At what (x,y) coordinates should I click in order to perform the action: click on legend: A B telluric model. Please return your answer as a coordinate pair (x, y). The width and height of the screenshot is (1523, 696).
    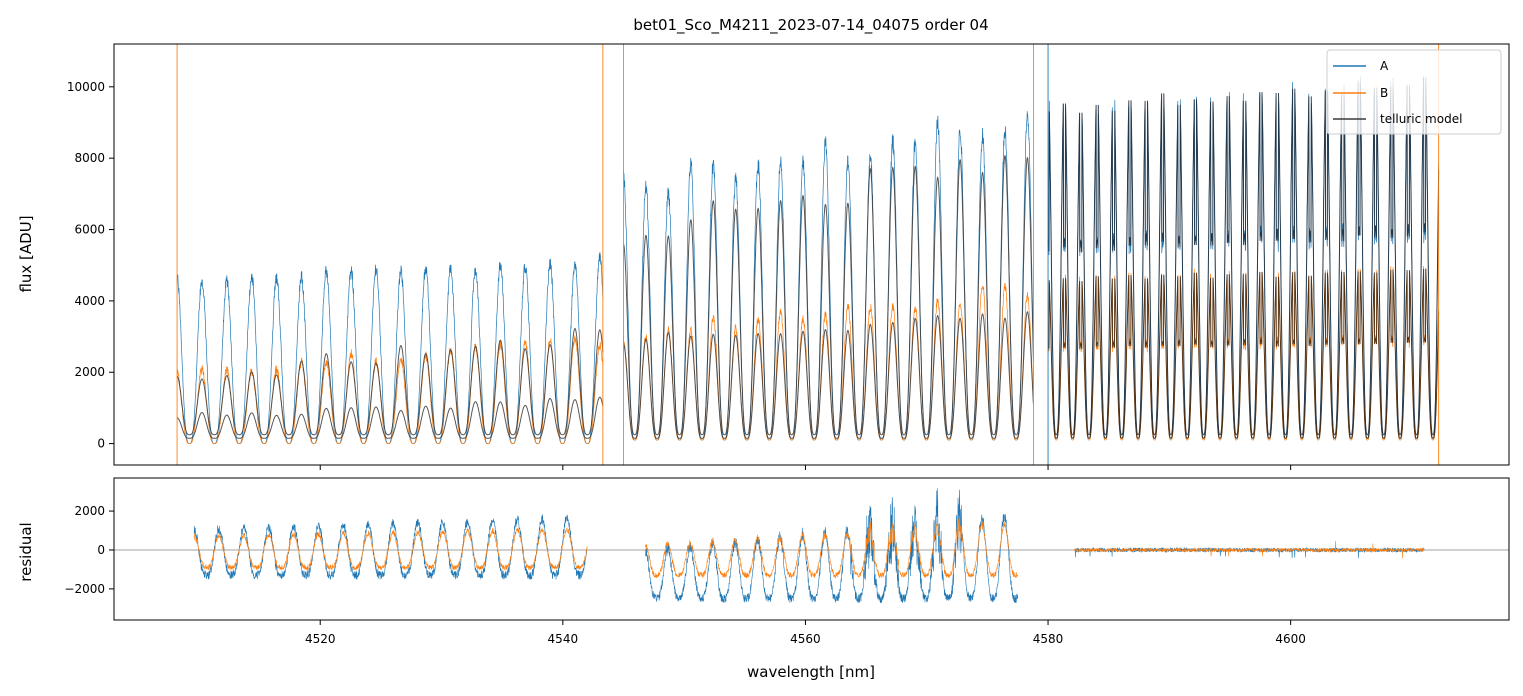
    Looking at the image, I should click on (1414, 92).